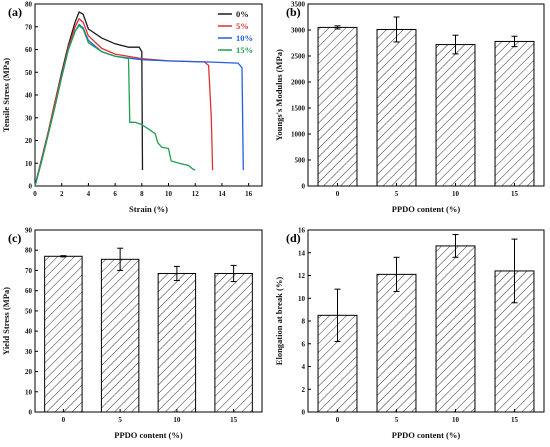 The width and height of the screenshot is (550, 447). What do you see at coordinates (142, 194) in the screenshot?
I see `x-tick-label: 8` at bounding box center [142, 194].